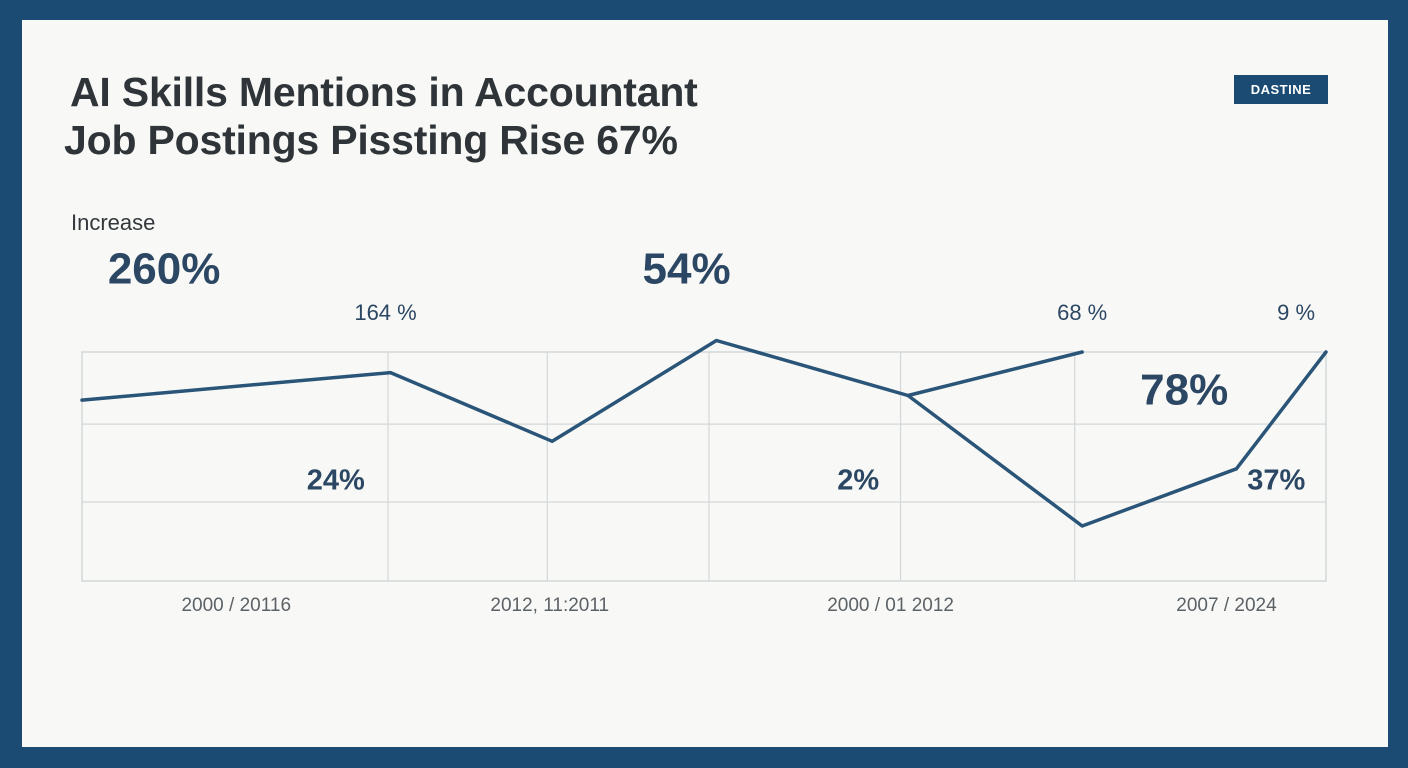 The width and height of the screenshot is (1408, 768). What do you see at coordinates (1184, 390) in the screenshot?
I see `data-label: 78%` at bounding box center [1184, 390].